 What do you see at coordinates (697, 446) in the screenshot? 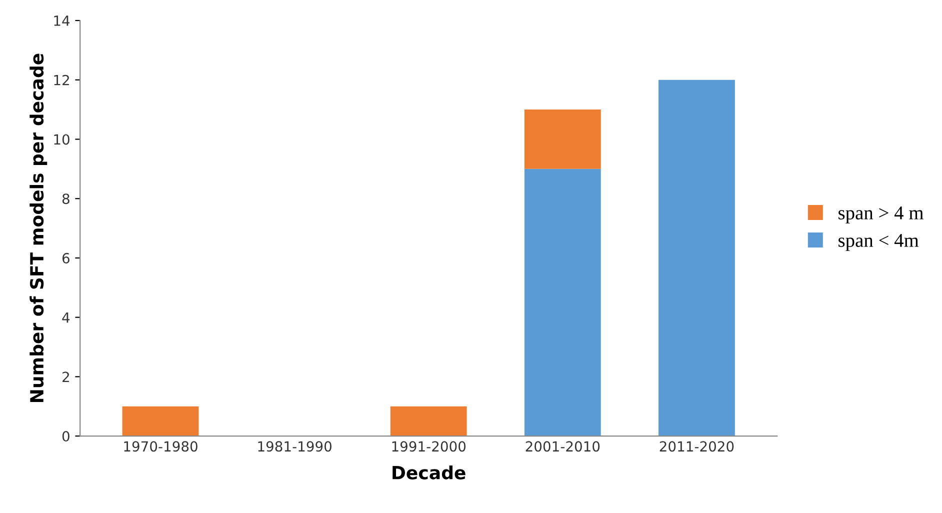
I see `x-tick-label: 2011-2020` at bounding box center [697, 446].